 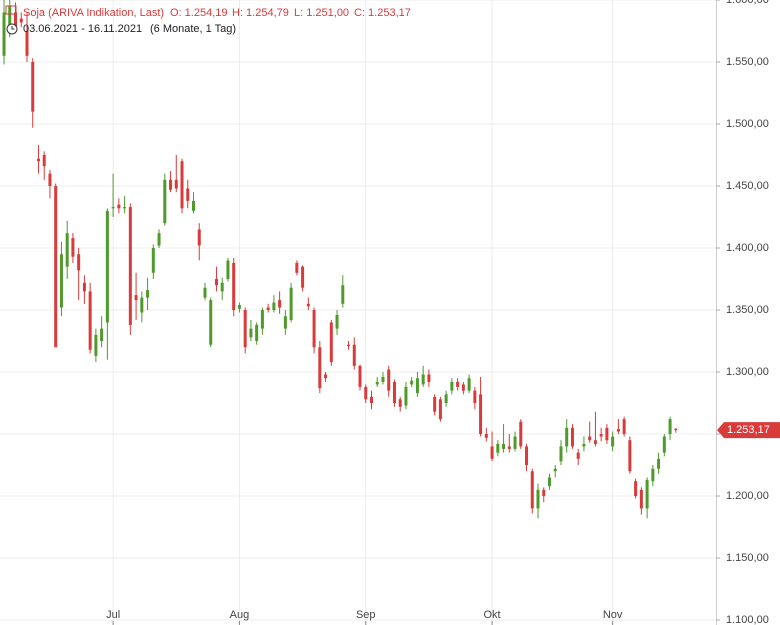 What do you see at coordinates (613, 615) in the screenshot?
I see `x-tick-label: Nov` at bounding box center [613, 615].